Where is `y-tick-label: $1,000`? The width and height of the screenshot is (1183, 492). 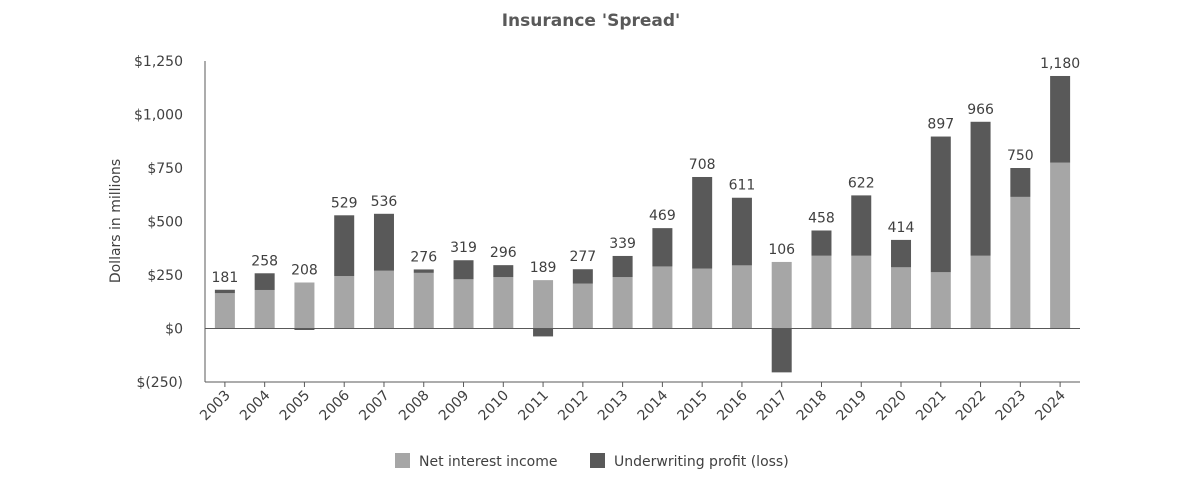
y-tick-label: $1,000 is located at coordinates (158, 116).